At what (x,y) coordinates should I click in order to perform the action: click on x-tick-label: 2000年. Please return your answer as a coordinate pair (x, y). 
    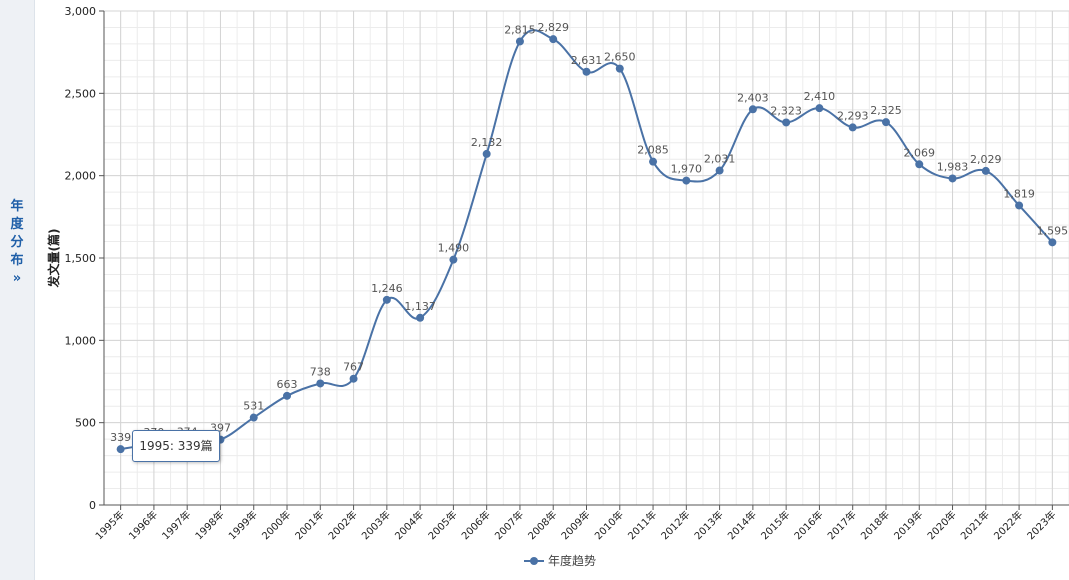
    Looking at the image, I should click on (276, 525).